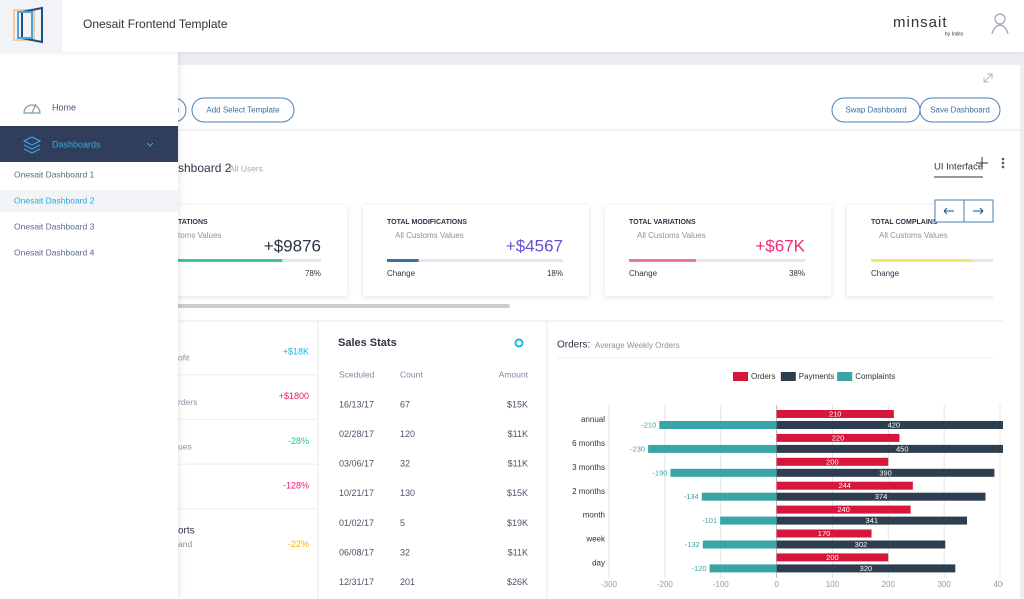  Describe the element at coordinates (817, 376) in the screenshot. I see `legend-label: Payments` at that location.